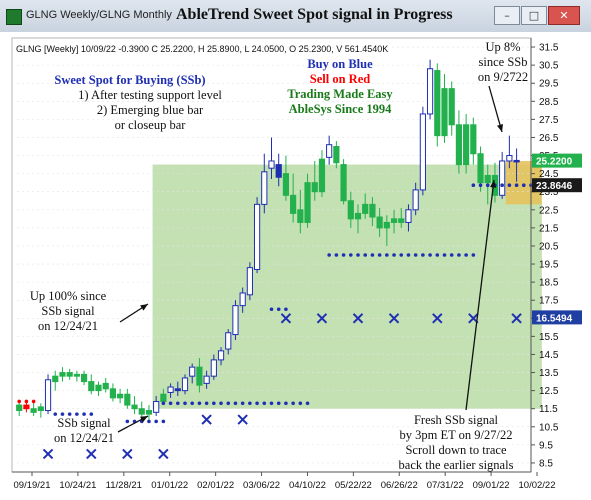  What do you see at coordinates (169, 485) in the screenshot?
I see `x-tick-label: 01/01/22` at bounding box center [169, 485].